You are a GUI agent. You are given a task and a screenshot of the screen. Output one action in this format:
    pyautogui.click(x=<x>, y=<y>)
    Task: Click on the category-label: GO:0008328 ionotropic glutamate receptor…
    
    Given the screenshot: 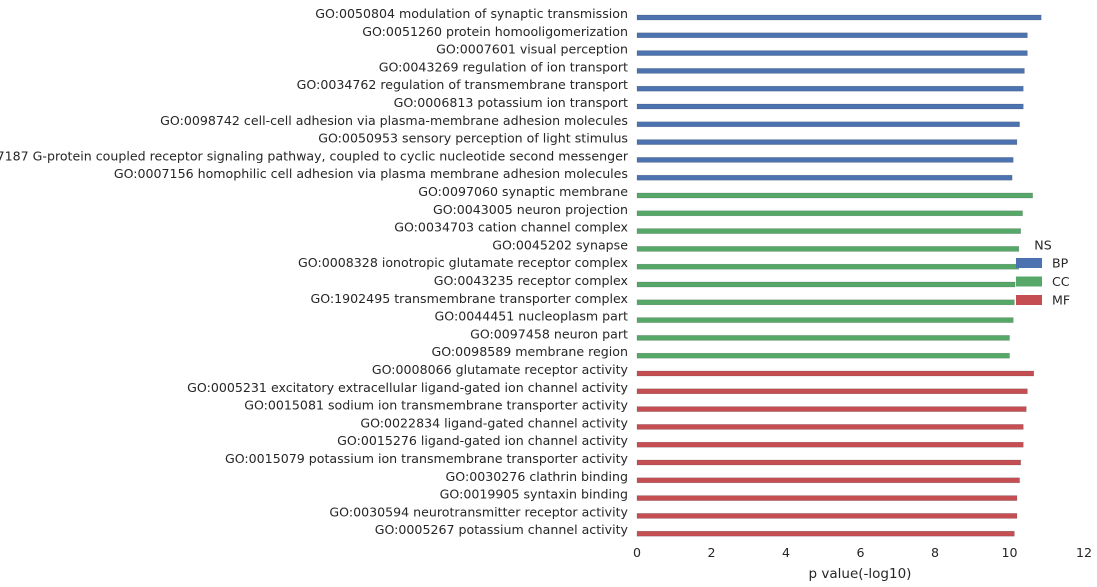 What is the action you would take?
    pyautogui.click(x=463, y=262)
    